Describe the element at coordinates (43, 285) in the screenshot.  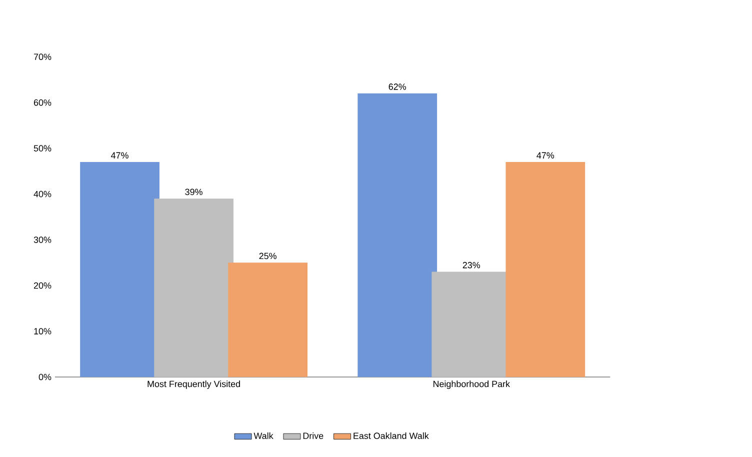
I see `y-tick-label: 20%` at that location.